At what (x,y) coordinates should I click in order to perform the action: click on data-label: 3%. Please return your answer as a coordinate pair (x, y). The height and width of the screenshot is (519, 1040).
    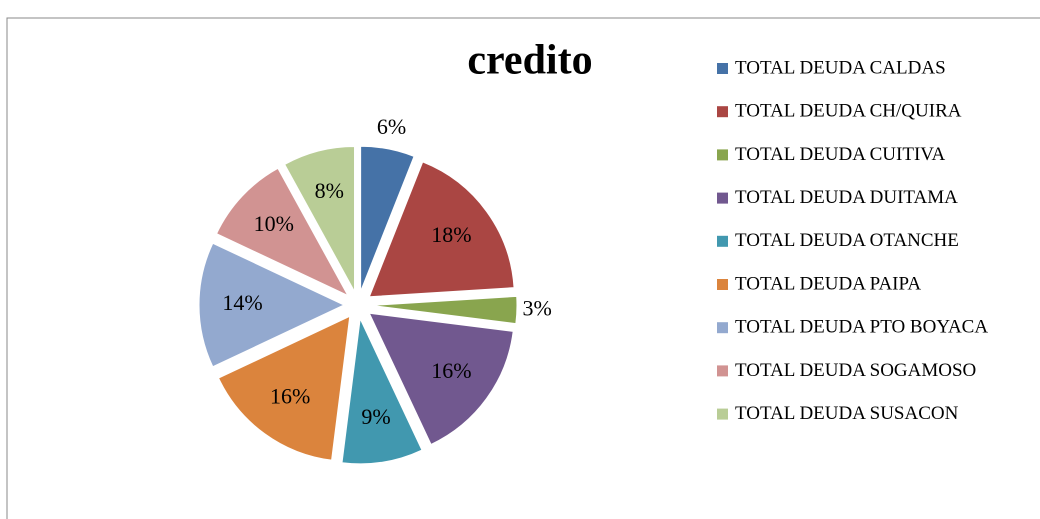
    Looking at the image, I should click on (537, 308).